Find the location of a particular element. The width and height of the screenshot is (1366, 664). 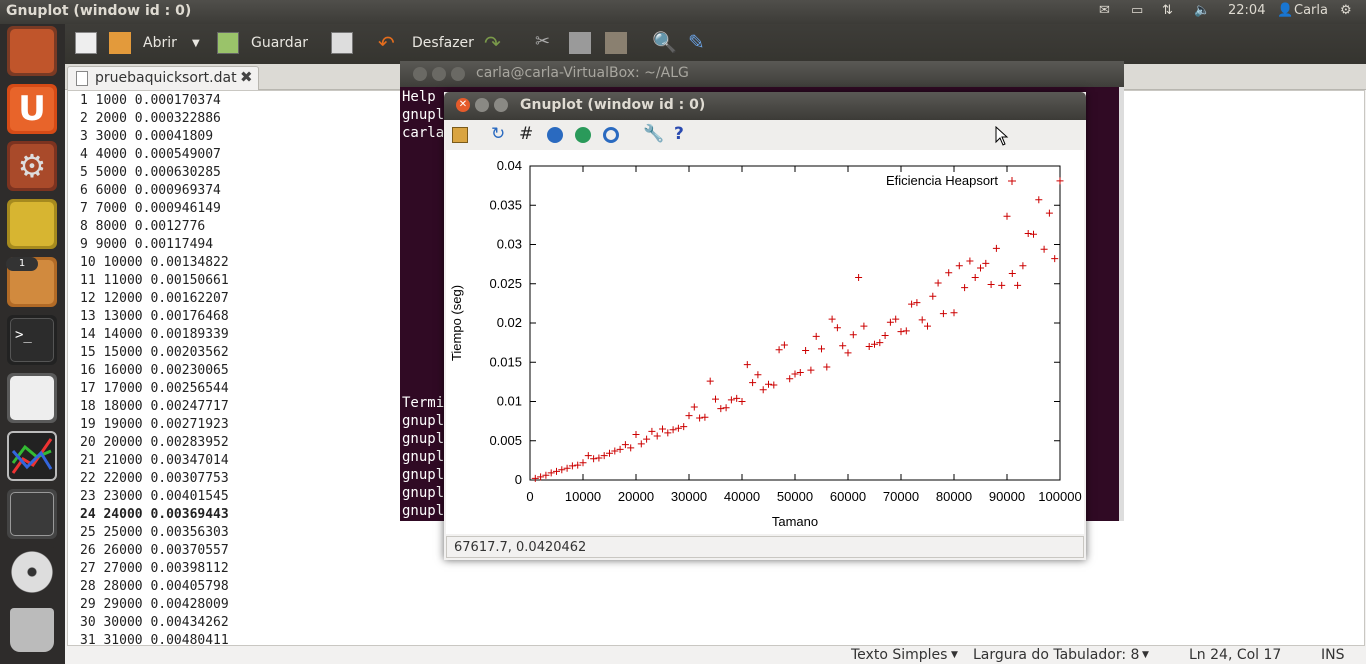

system-settings-icon: ⚙ is located at coordinates (32, 166).